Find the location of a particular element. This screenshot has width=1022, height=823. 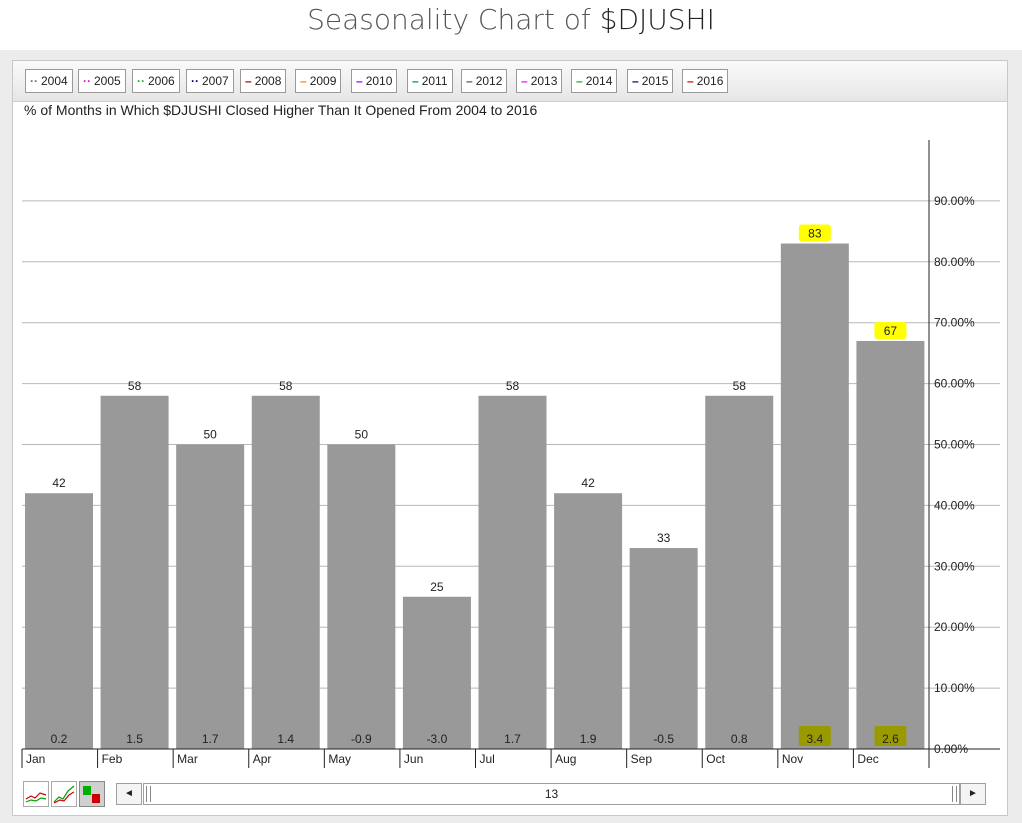

page-title: Seasonality Chart of $DJUSHI is located at coordinates (511, 23).